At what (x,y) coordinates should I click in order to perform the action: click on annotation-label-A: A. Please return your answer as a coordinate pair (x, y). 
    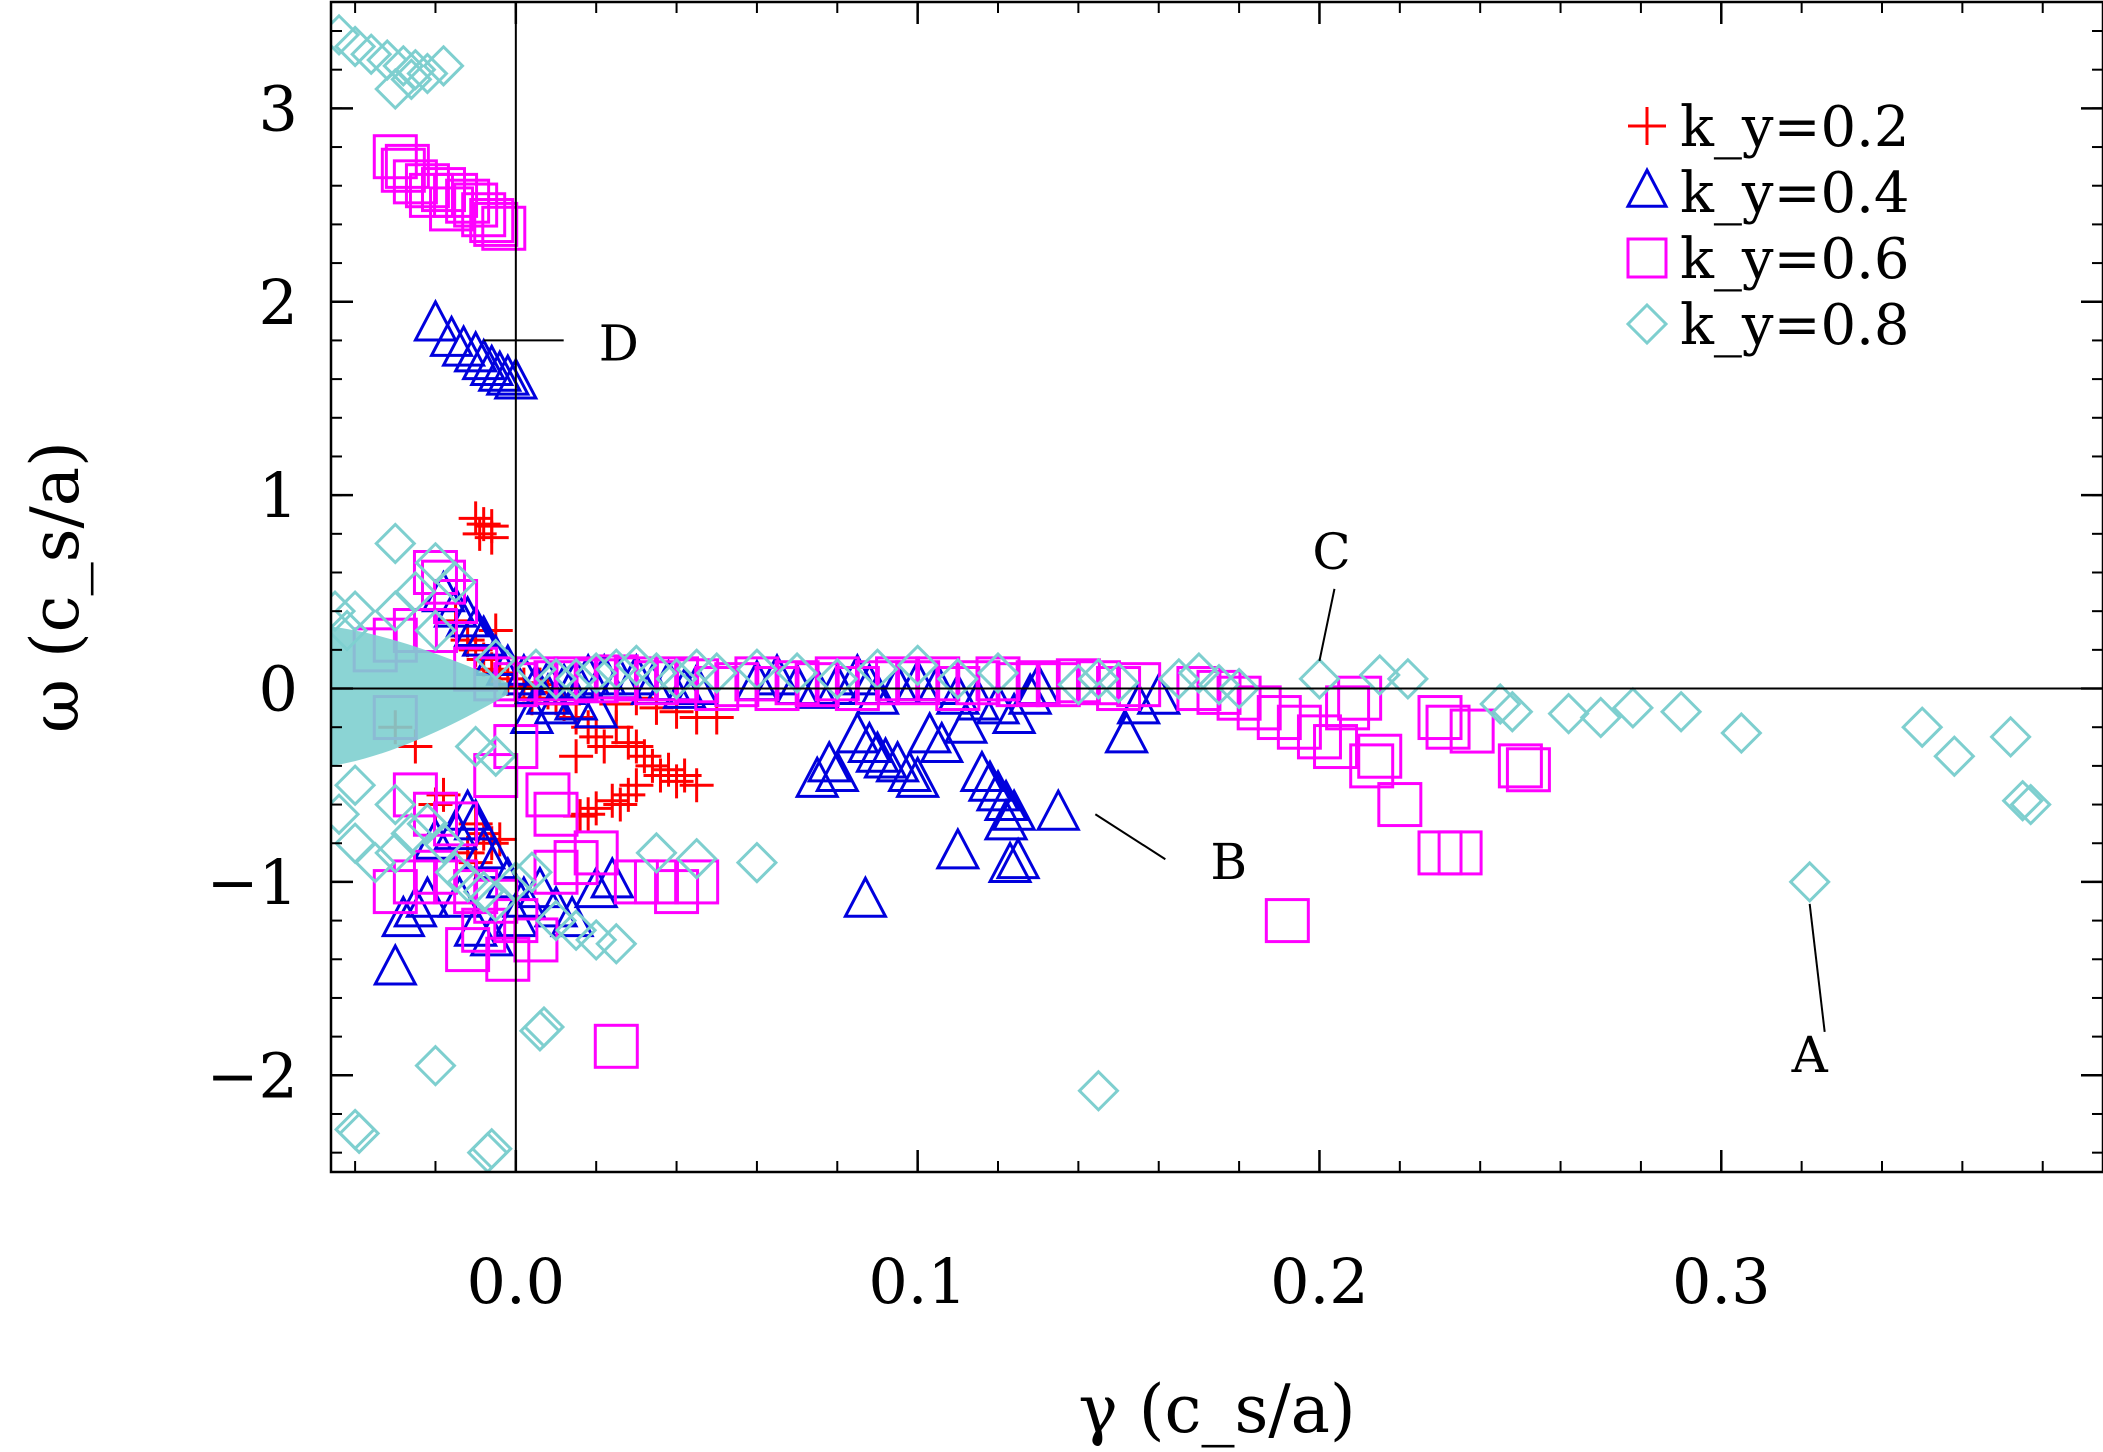
    Looking at the image, I should click on (1810, 1055).